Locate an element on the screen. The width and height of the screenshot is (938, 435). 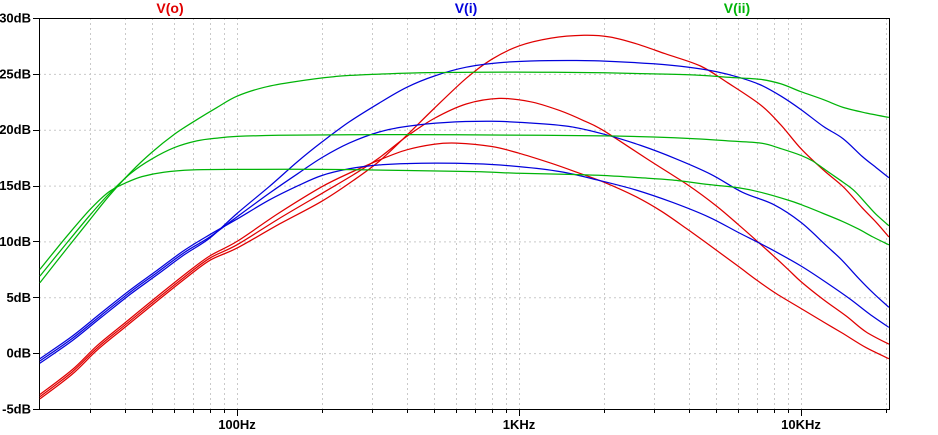
x-tick-label: 10KHz is located at coordinates (801, 424).